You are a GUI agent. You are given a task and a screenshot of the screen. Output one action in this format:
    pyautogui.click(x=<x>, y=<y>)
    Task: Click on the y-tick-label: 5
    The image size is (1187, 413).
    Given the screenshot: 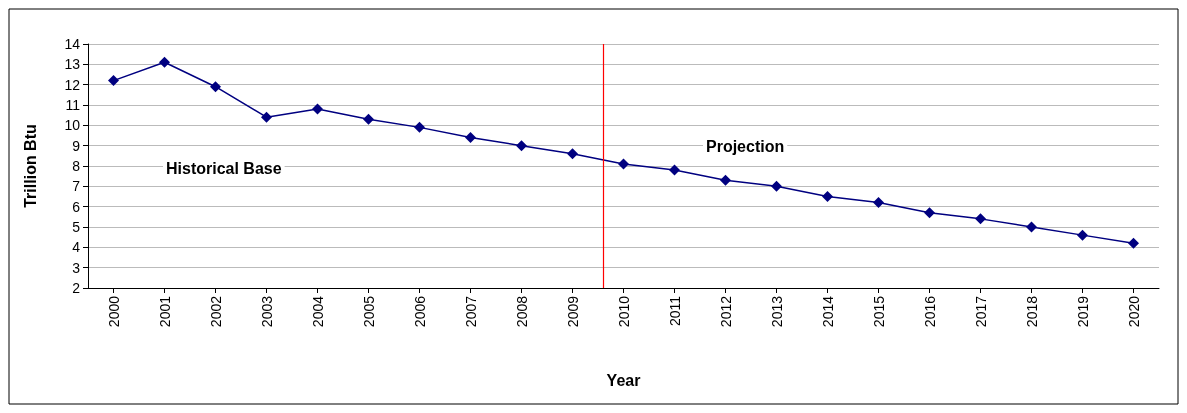 What is the action you would take?
    pyautogui.click(x=76, y=227)
    